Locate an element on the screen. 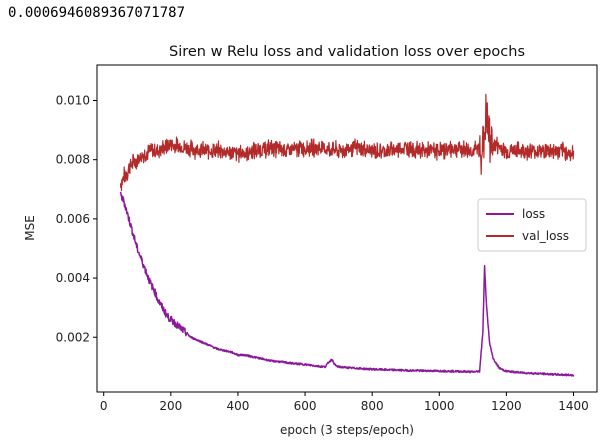 The image size is (613, 443). y-tick-label: 0.008 is located at coordinates (73, 160).